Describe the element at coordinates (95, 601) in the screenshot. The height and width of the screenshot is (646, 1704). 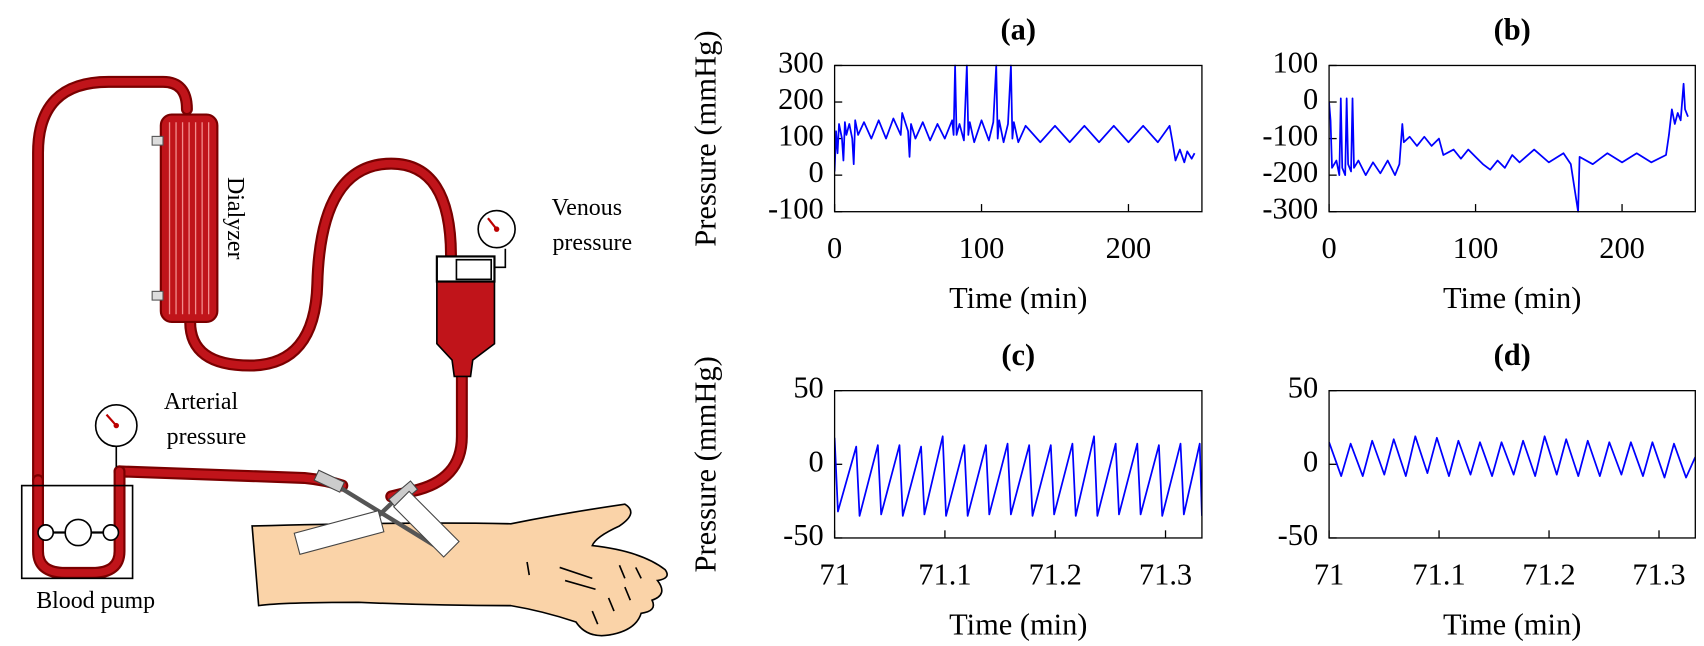
I see `pump-label: Blood pump` at that location.